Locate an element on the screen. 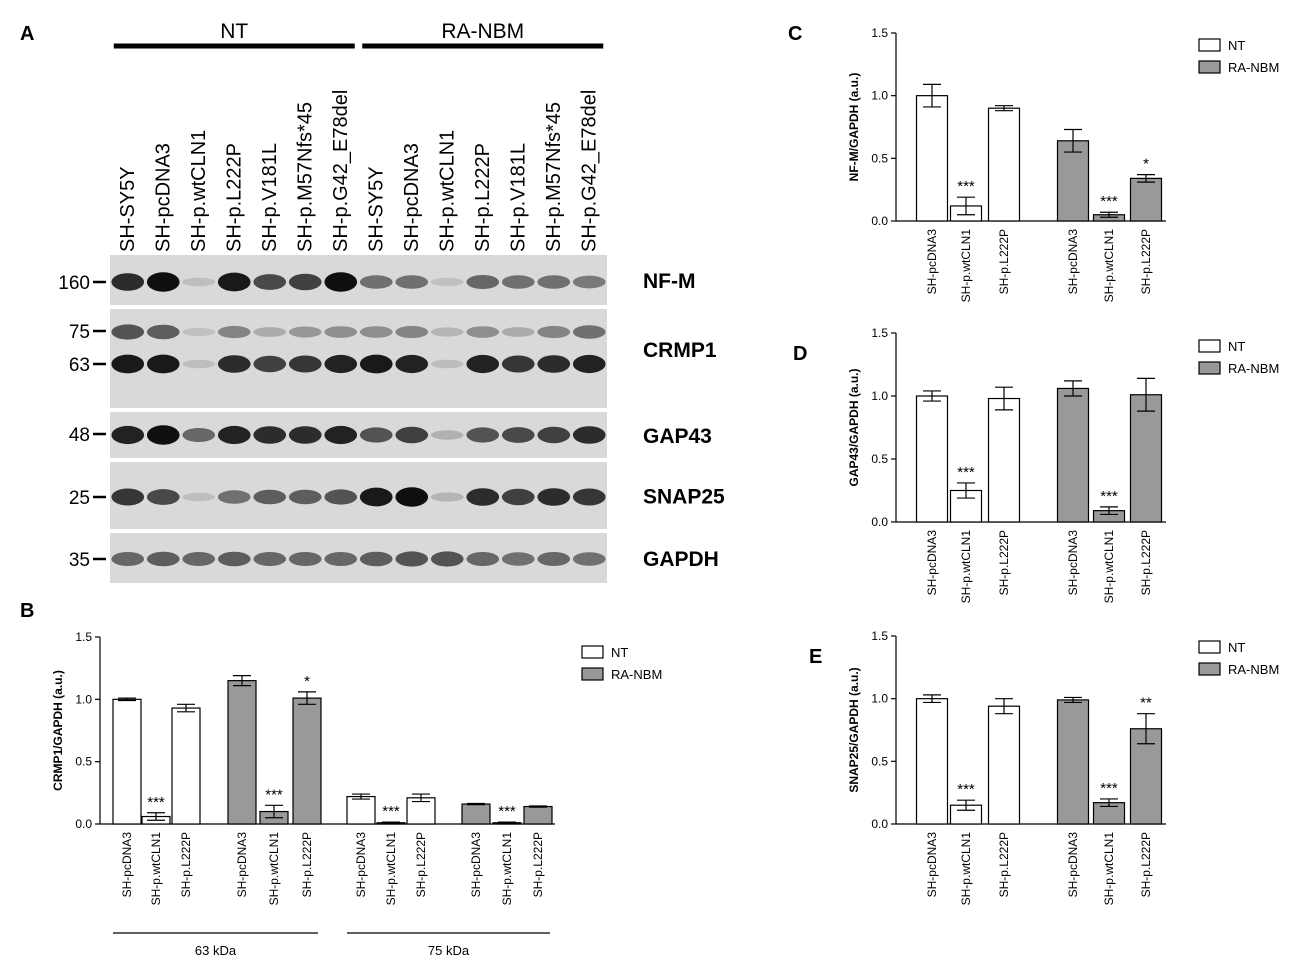 The image size is (1300, 968). blot-protein-label: CRMP1 is located at coordinates (680, 350).